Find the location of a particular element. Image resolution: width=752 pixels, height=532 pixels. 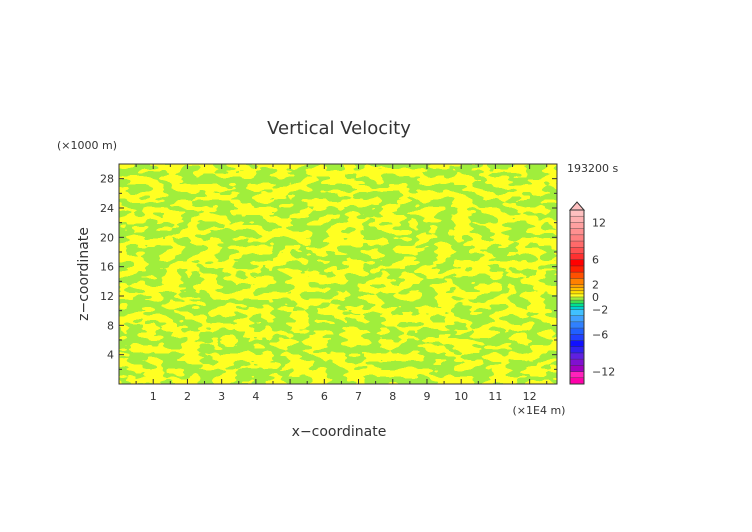

y-tick-label: 4 is located at coordinates (110, 355).